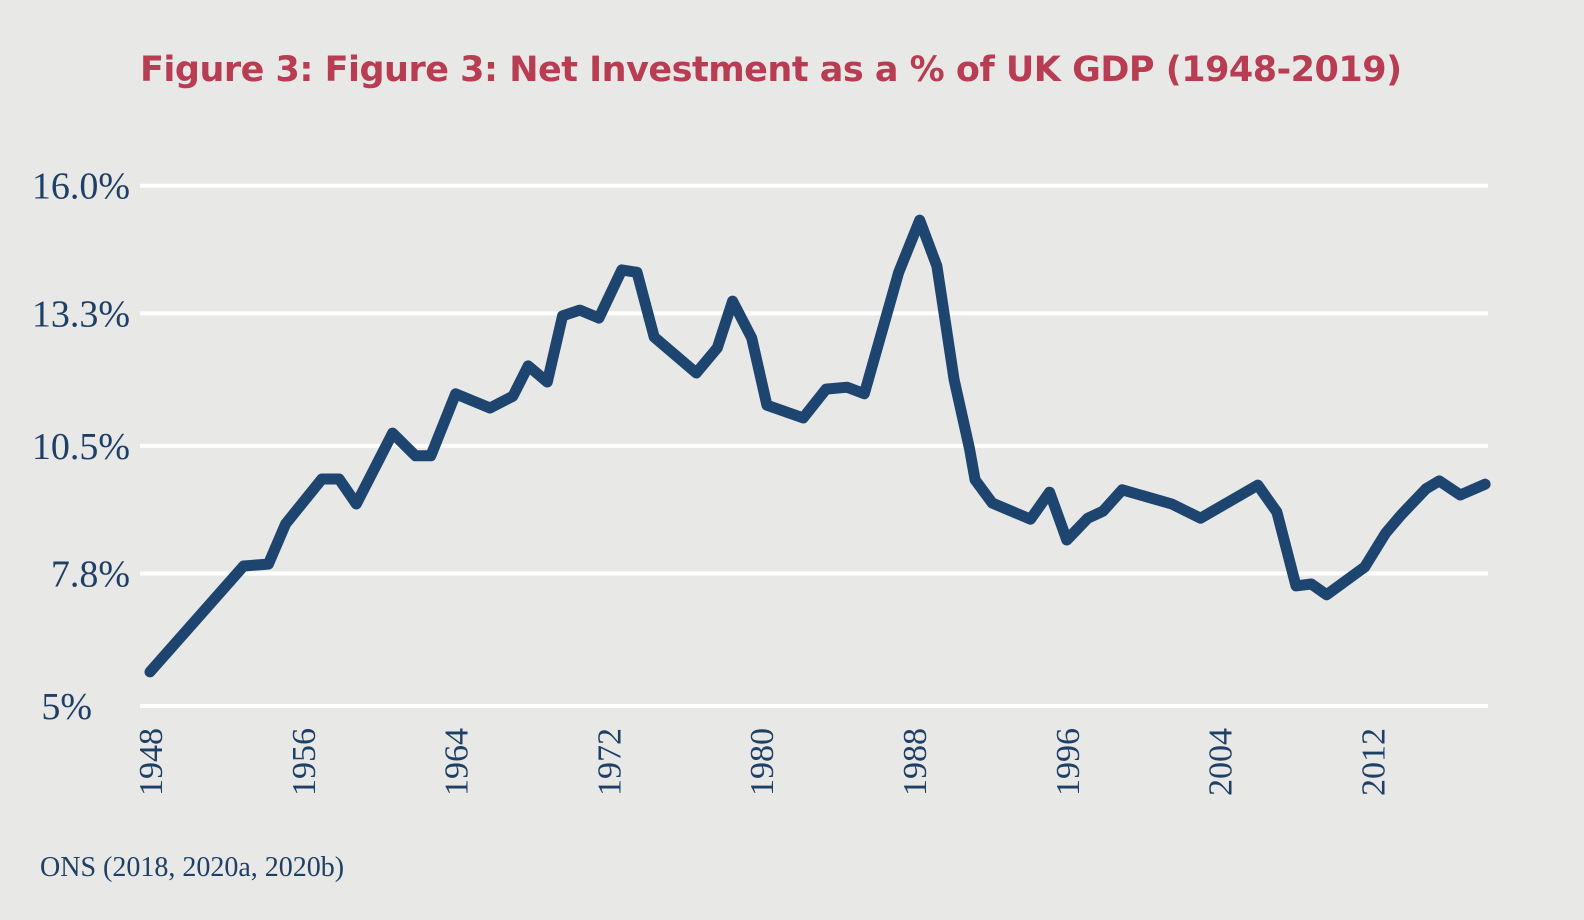 This screenshot has height=920, width=1584. Describe the element at coordinates (762, 762) in the screenshot. I see `x-tick-label: 1980` at that location.